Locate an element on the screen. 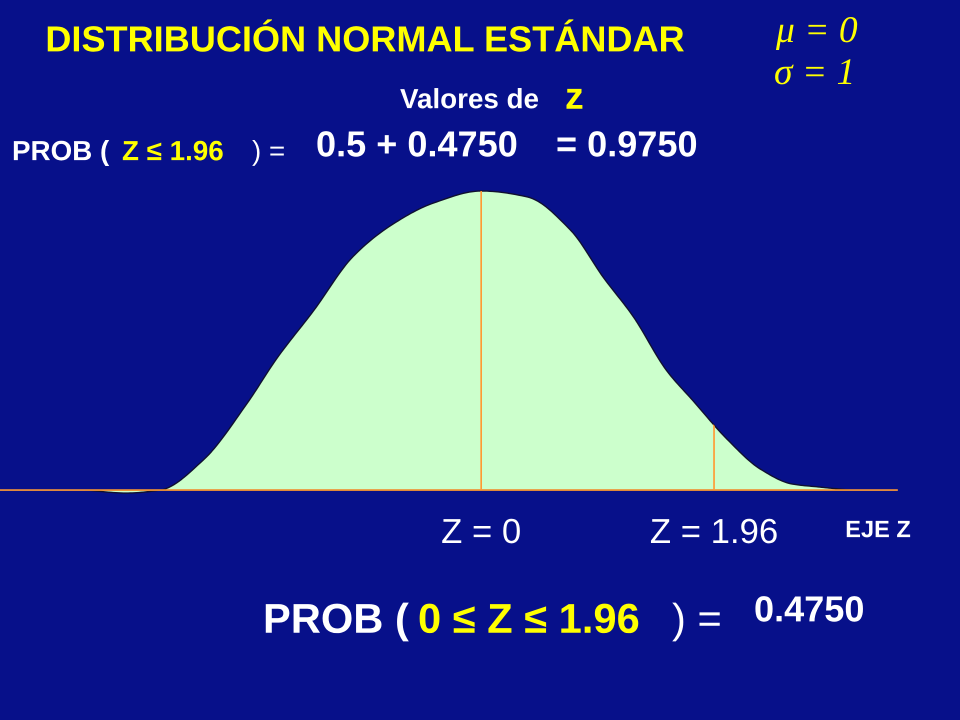  chart-title: DISTRIBUCIÓN NORMAL ESTÁNDAR is located at coordinates (366, 35).